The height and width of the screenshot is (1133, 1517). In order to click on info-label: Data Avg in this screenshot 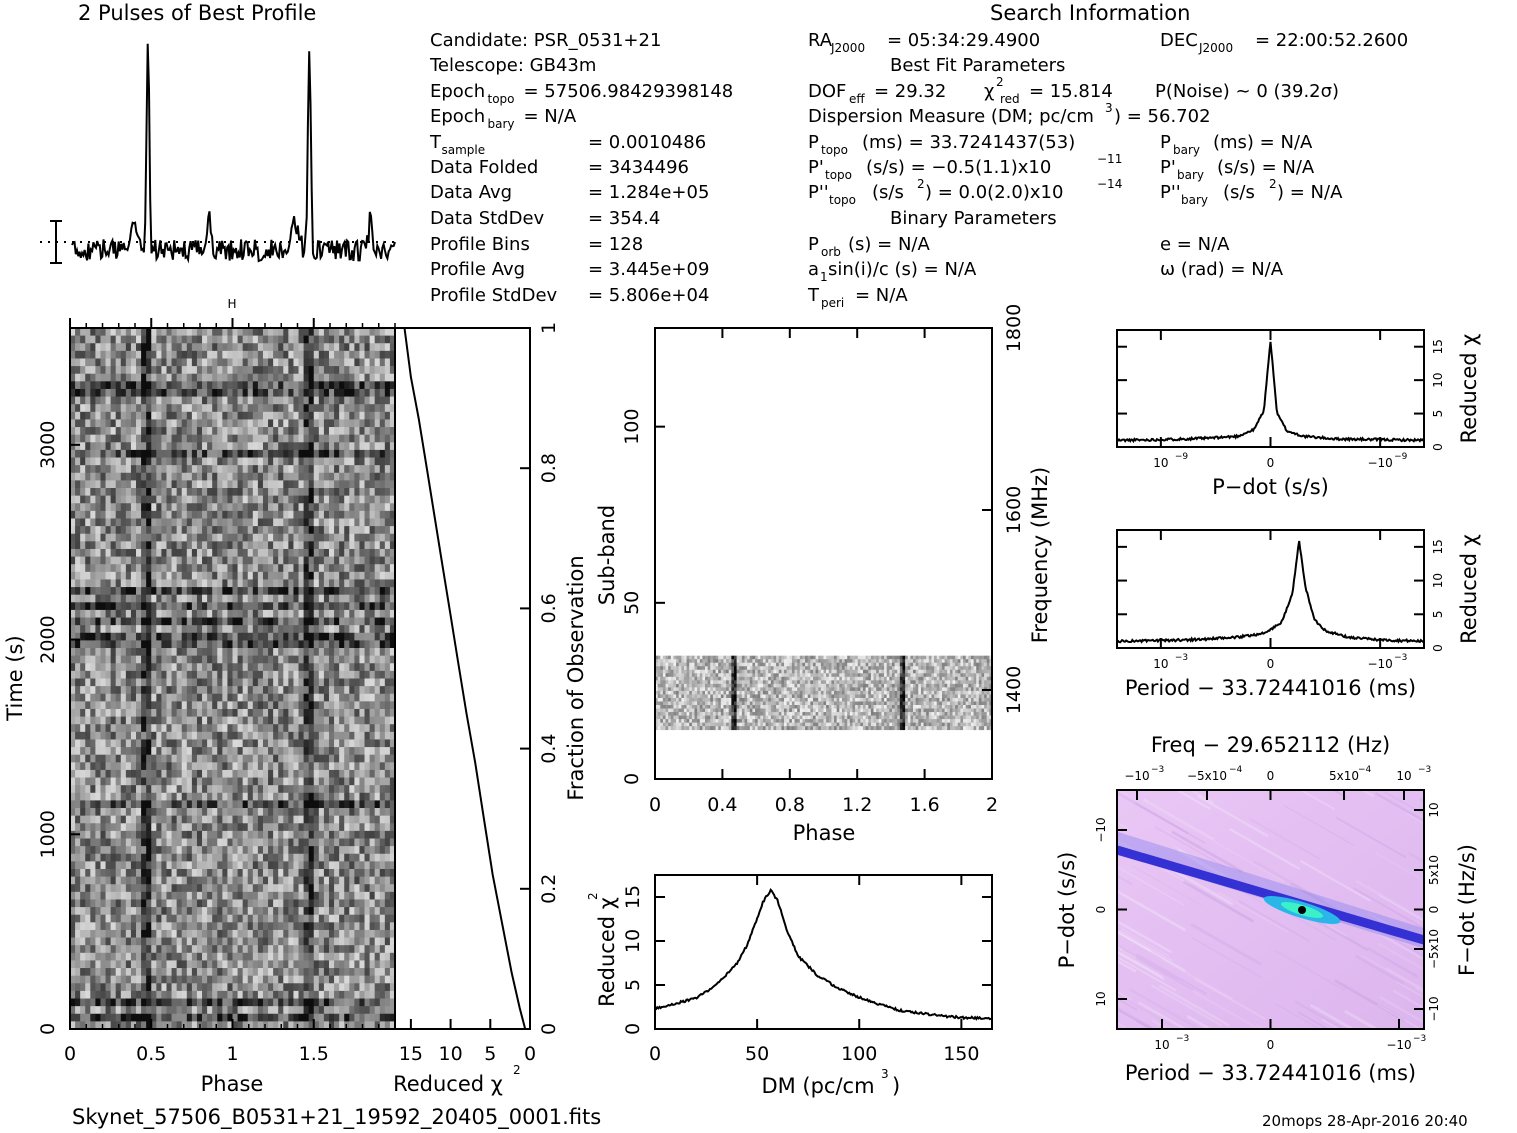, I will do `click(471, 192)`.